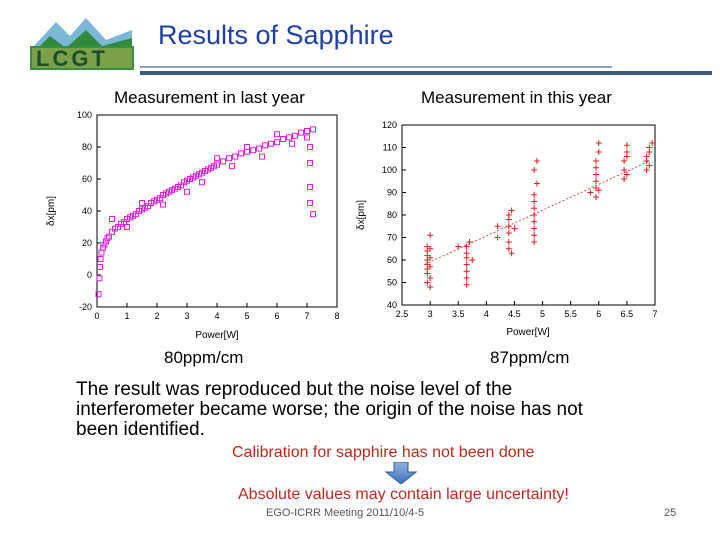 The image size is (720, 540). What do you see at coordinates (209, 97) in the screenshot?
I see `left-chart-heading: Measurement in last year` at bounding box center [209, 97].